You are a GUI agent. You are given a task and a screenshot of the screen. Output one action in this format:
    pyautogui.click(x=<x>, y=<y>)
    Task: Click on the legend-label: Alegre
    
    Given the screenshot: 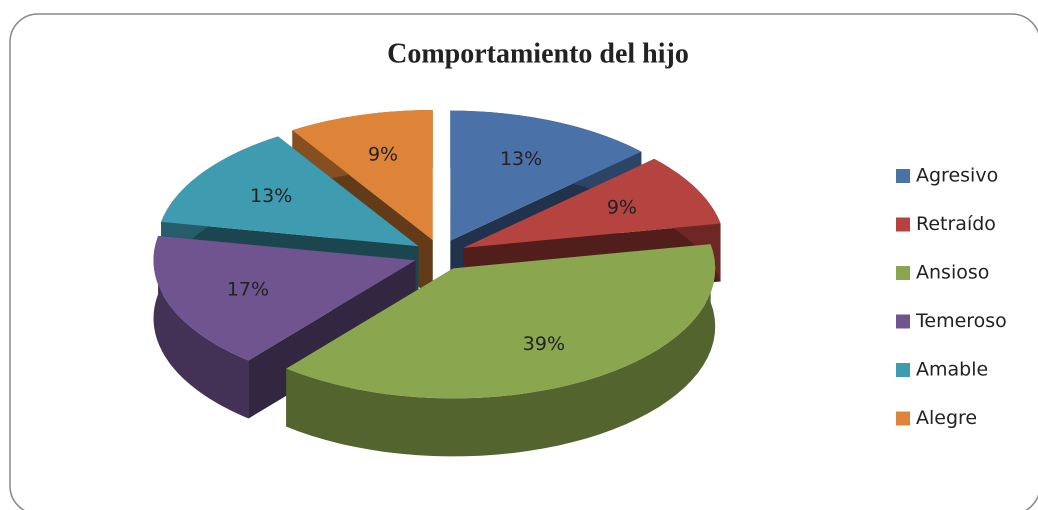 What is the action you would take?
    pyautogui.click(x=946, y=418)
    